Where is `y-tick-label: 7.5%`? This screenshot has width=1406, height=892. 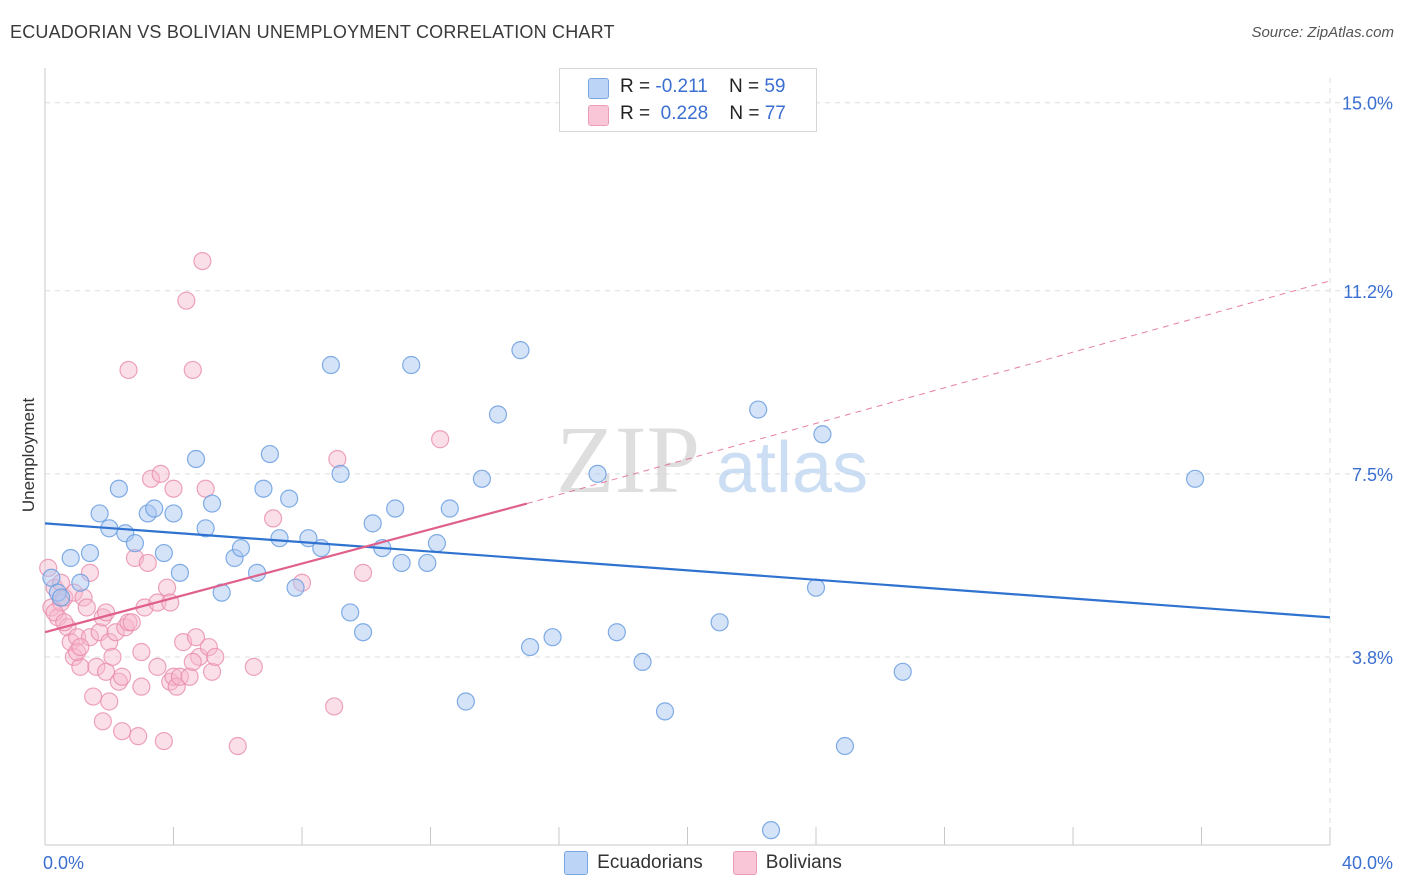 y-tick-label: 7.5% is located at coordinates (1372, 475).